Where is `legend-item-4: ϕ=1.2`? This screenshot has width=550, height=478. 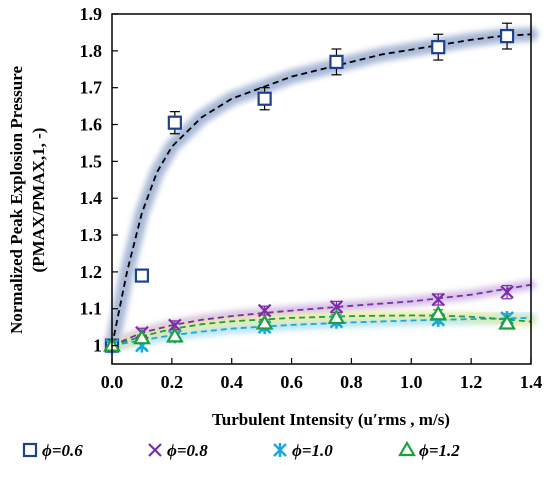
legend-item-4: ϕ=1.2 is located at coordinates (429, 450).